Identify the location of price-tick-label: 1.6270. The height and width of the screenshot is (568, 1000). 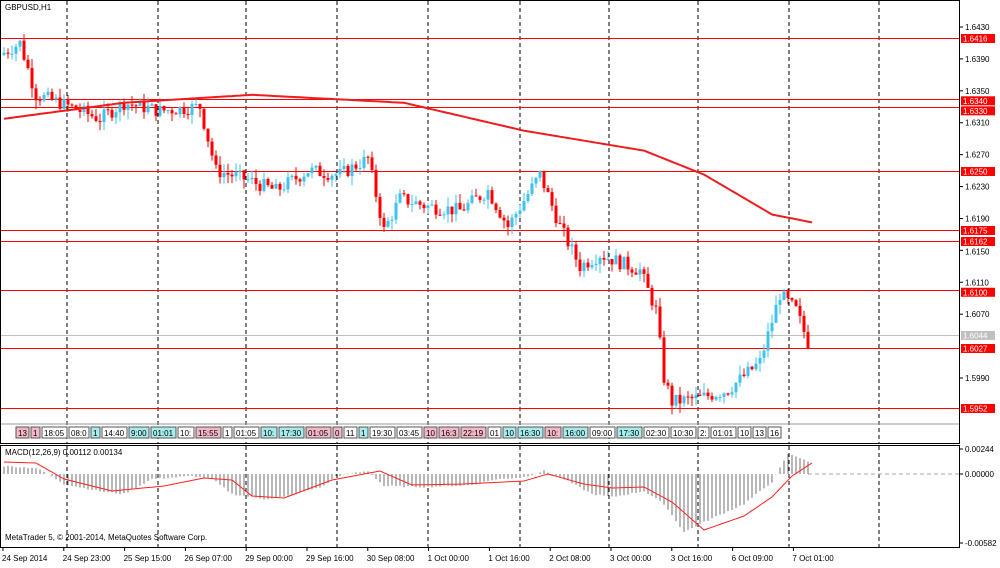
(977, 155).